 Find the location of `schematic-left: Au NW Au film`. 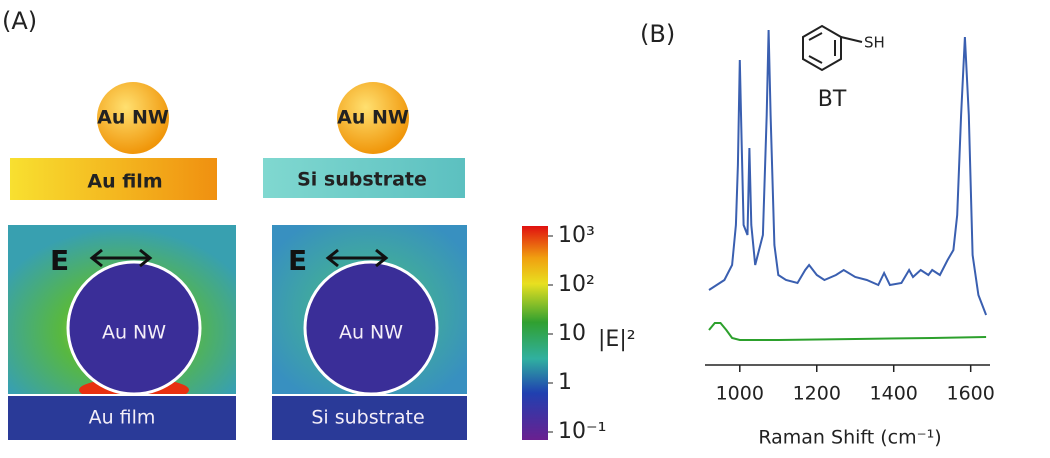

schematic-left: Au NW Au film is located at coordinates (113, 141).